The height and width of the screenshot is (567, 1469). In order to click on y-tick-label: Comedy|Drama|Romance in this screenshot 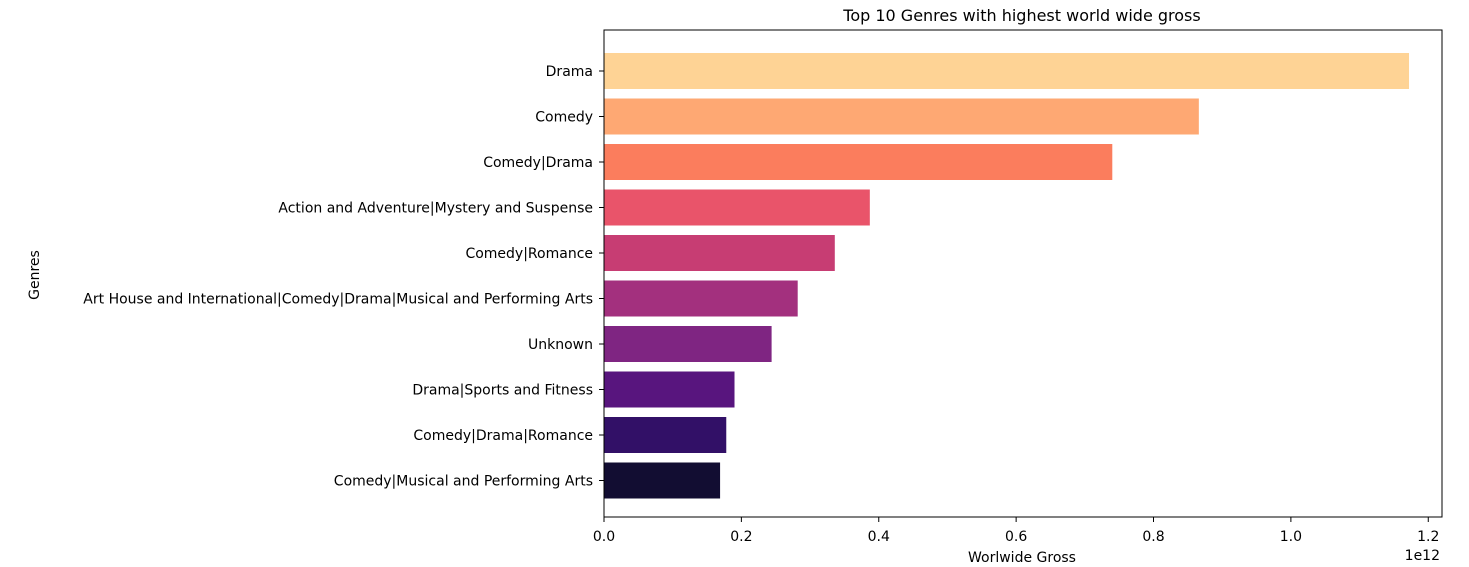, I will do `click(503, 436)`.